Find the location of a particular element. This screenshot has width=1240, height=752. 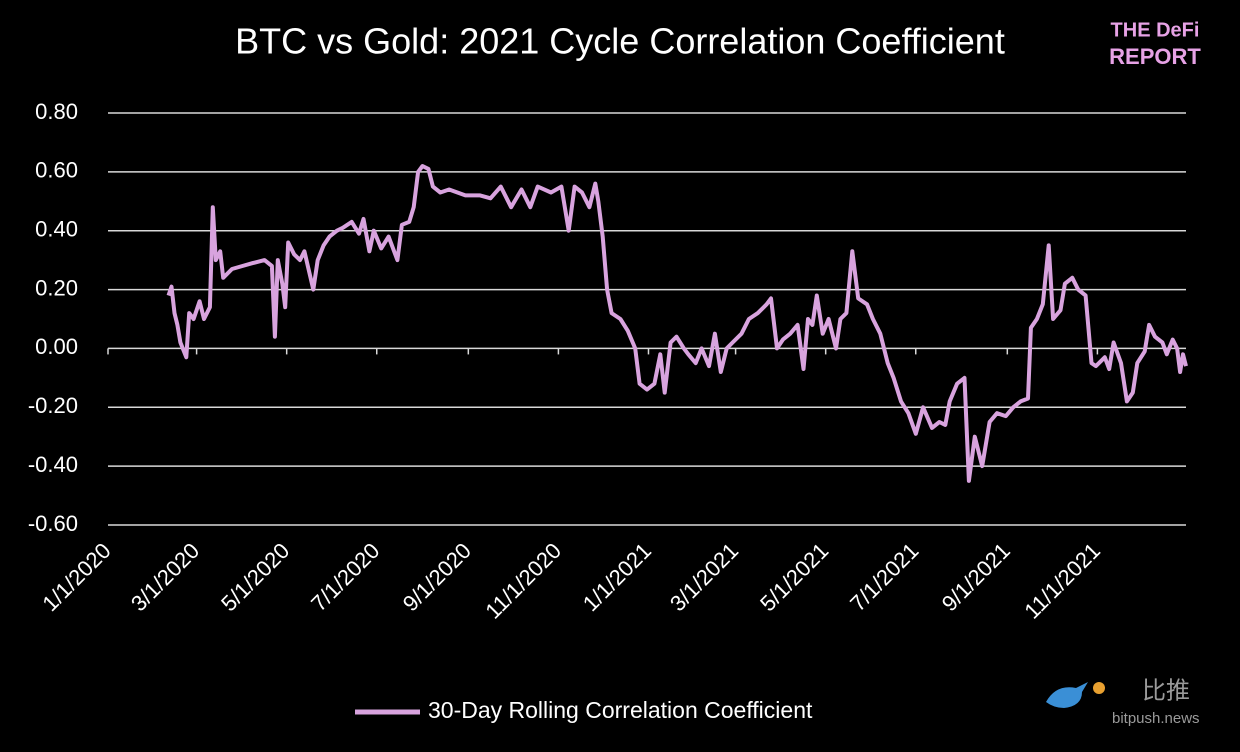

x-tick-label: 5/1/2020 is located at coordinates (255, 577).